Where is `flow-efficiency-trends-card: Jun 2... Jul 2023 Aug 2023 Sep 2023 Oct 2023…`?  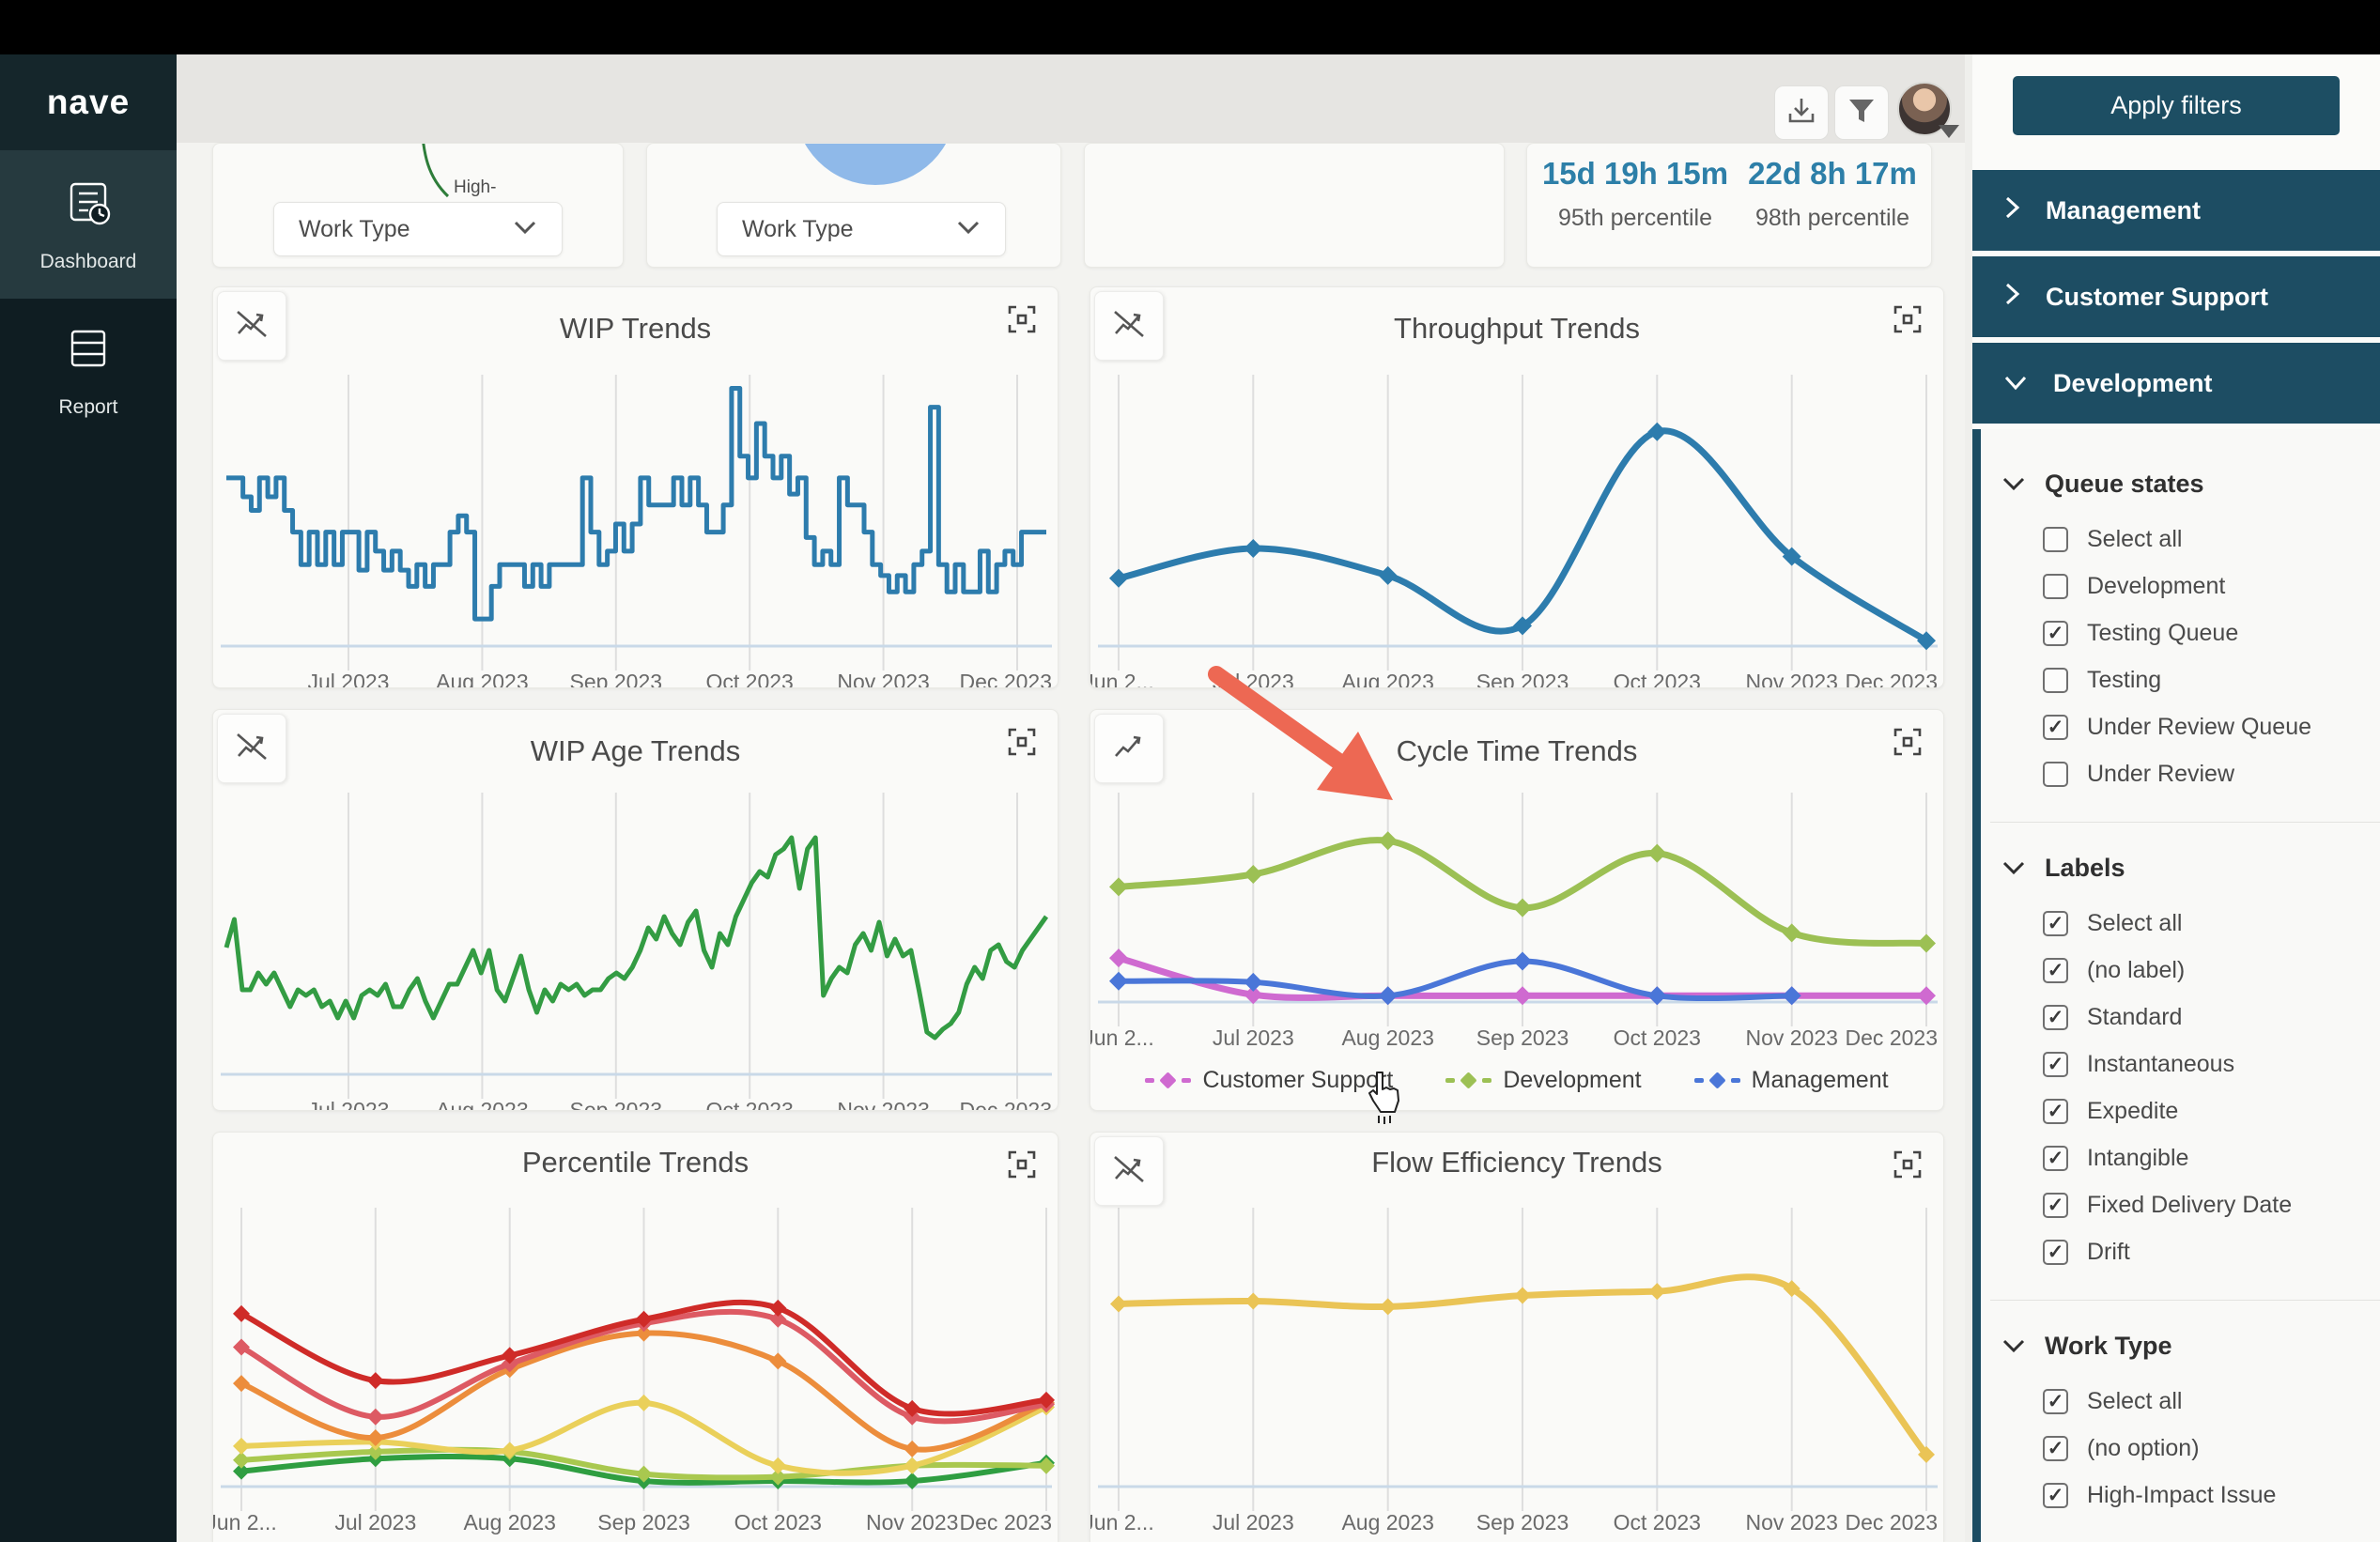
flow-efficiency-trends-card: Jun 2... Jul 2023 Aug 2023 Sep 2023 Oct 2023… is located at coordinates (1517, 1337).